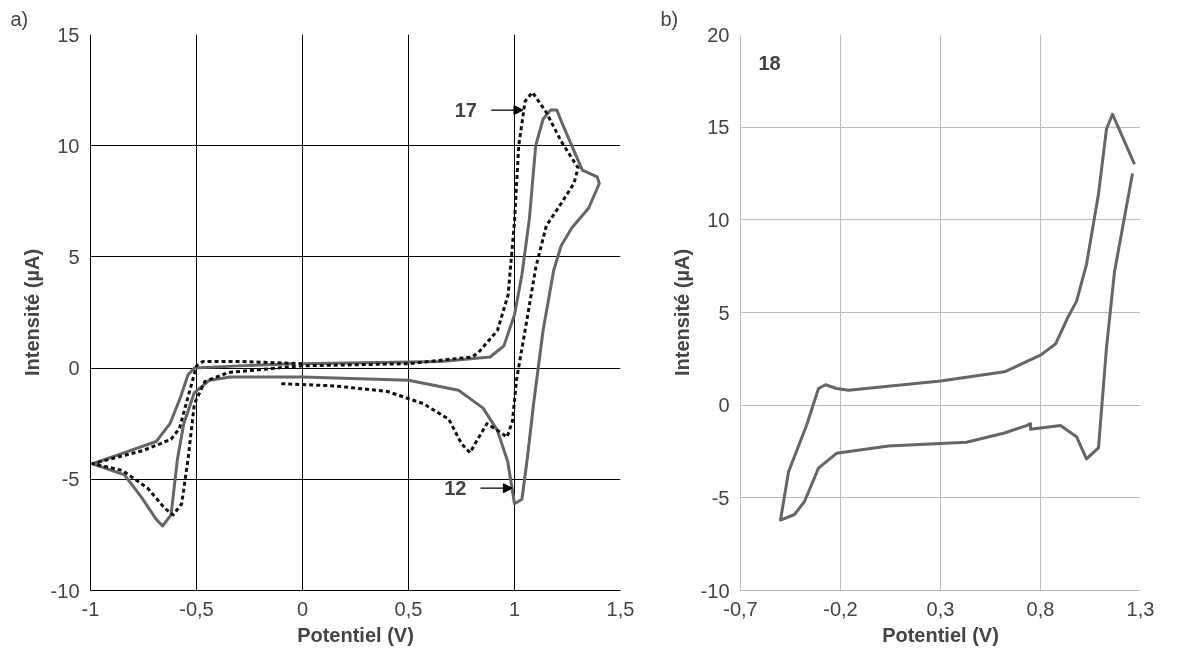 The width and height of the screenshot is (1190, 669). Describe the element at coordinates (840, 608) in the screenshot. I see `x-tick-label: -0,2` at that location.